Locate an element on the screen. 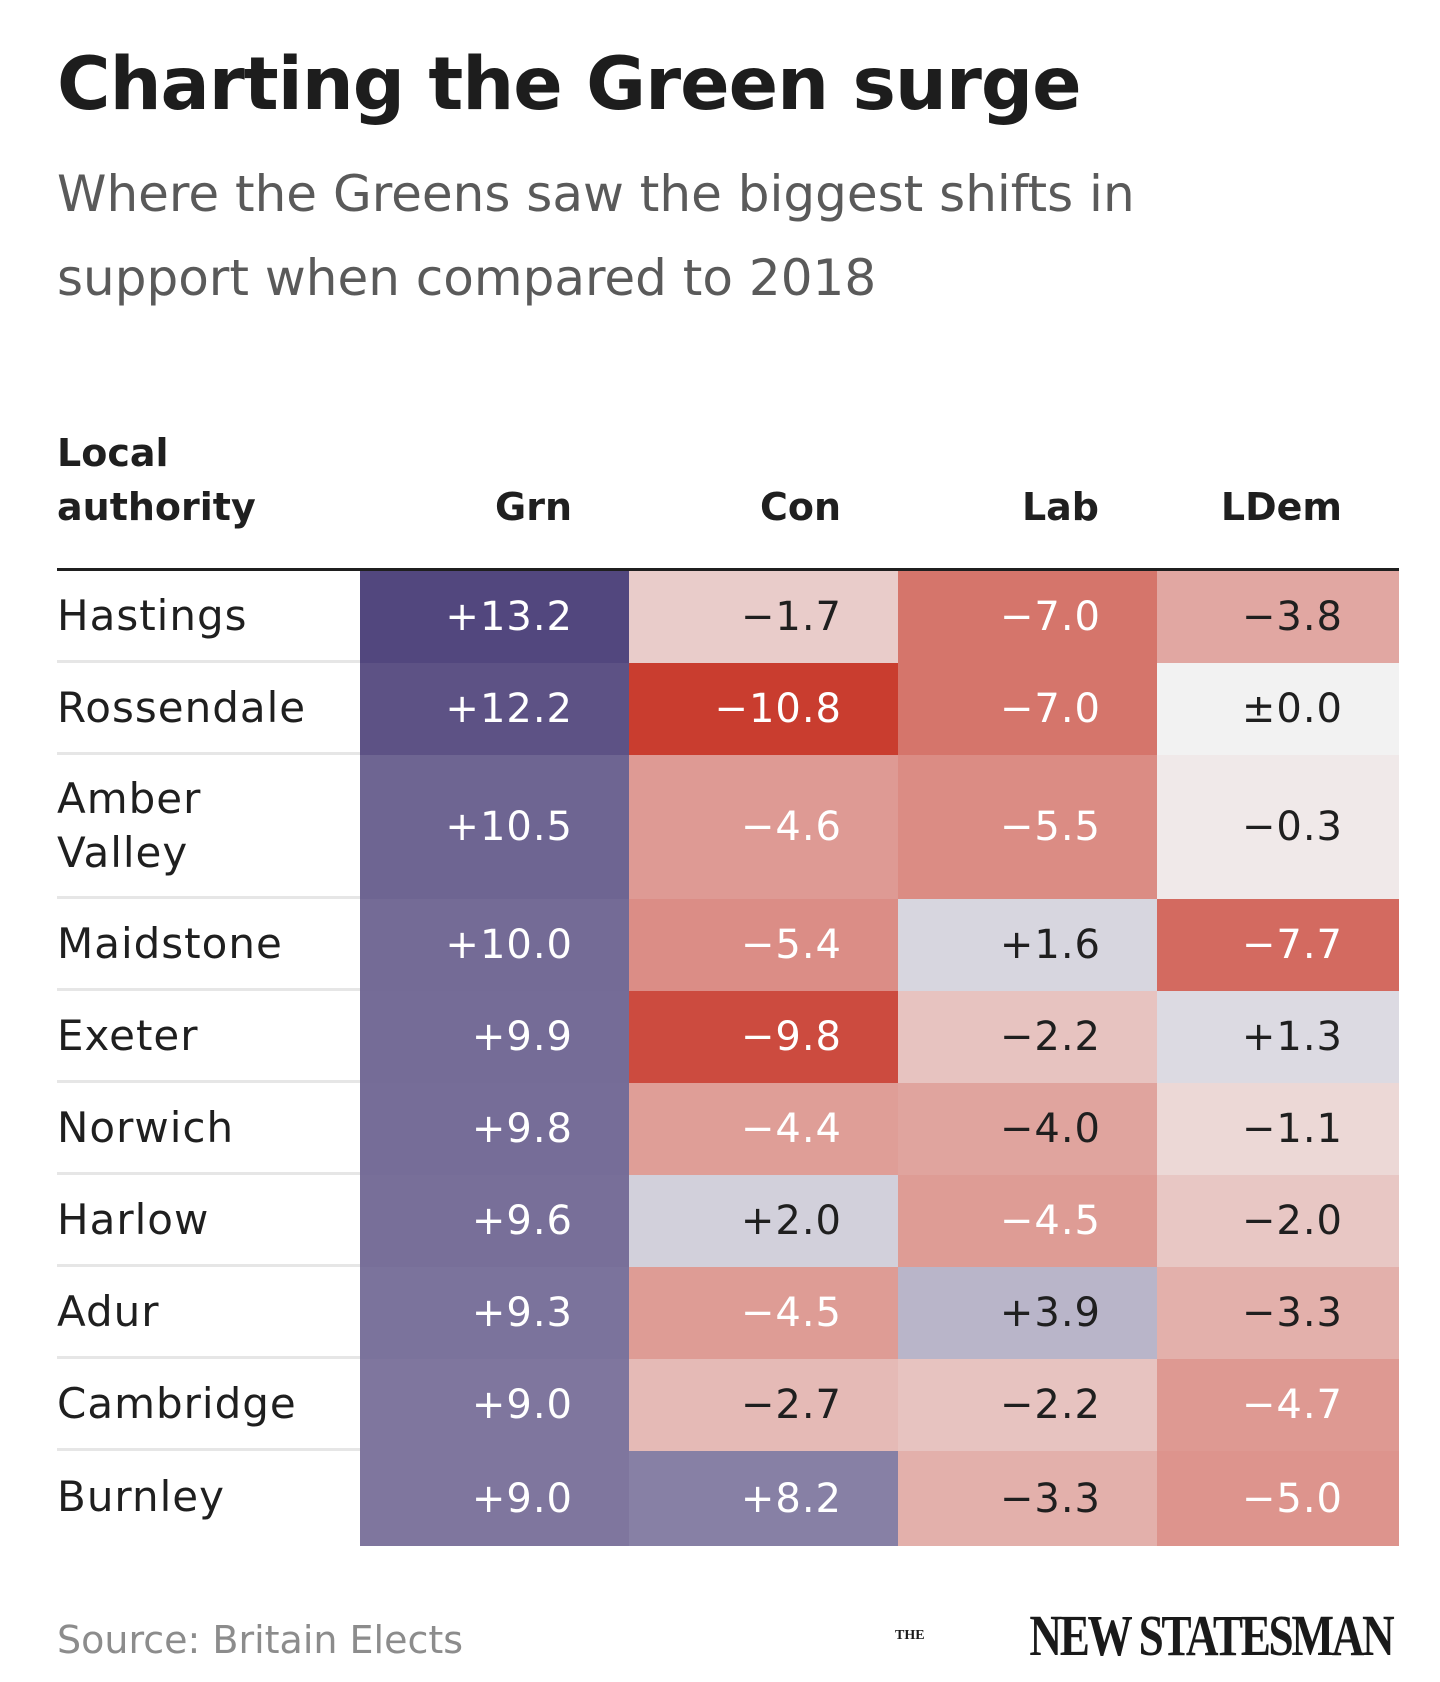  table-row: Norwich +9.8 −4.4 −4.0 −1.1 is located at coordinates (728, 1129).